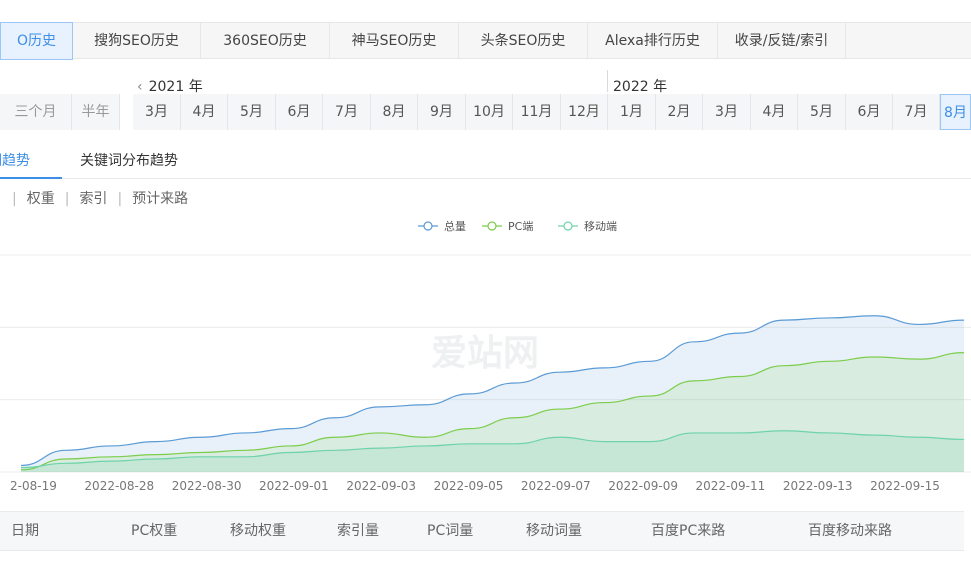 The width and height of the screenshot is (971, 572). I want to click on month-button: 8月, so click(394, 112).